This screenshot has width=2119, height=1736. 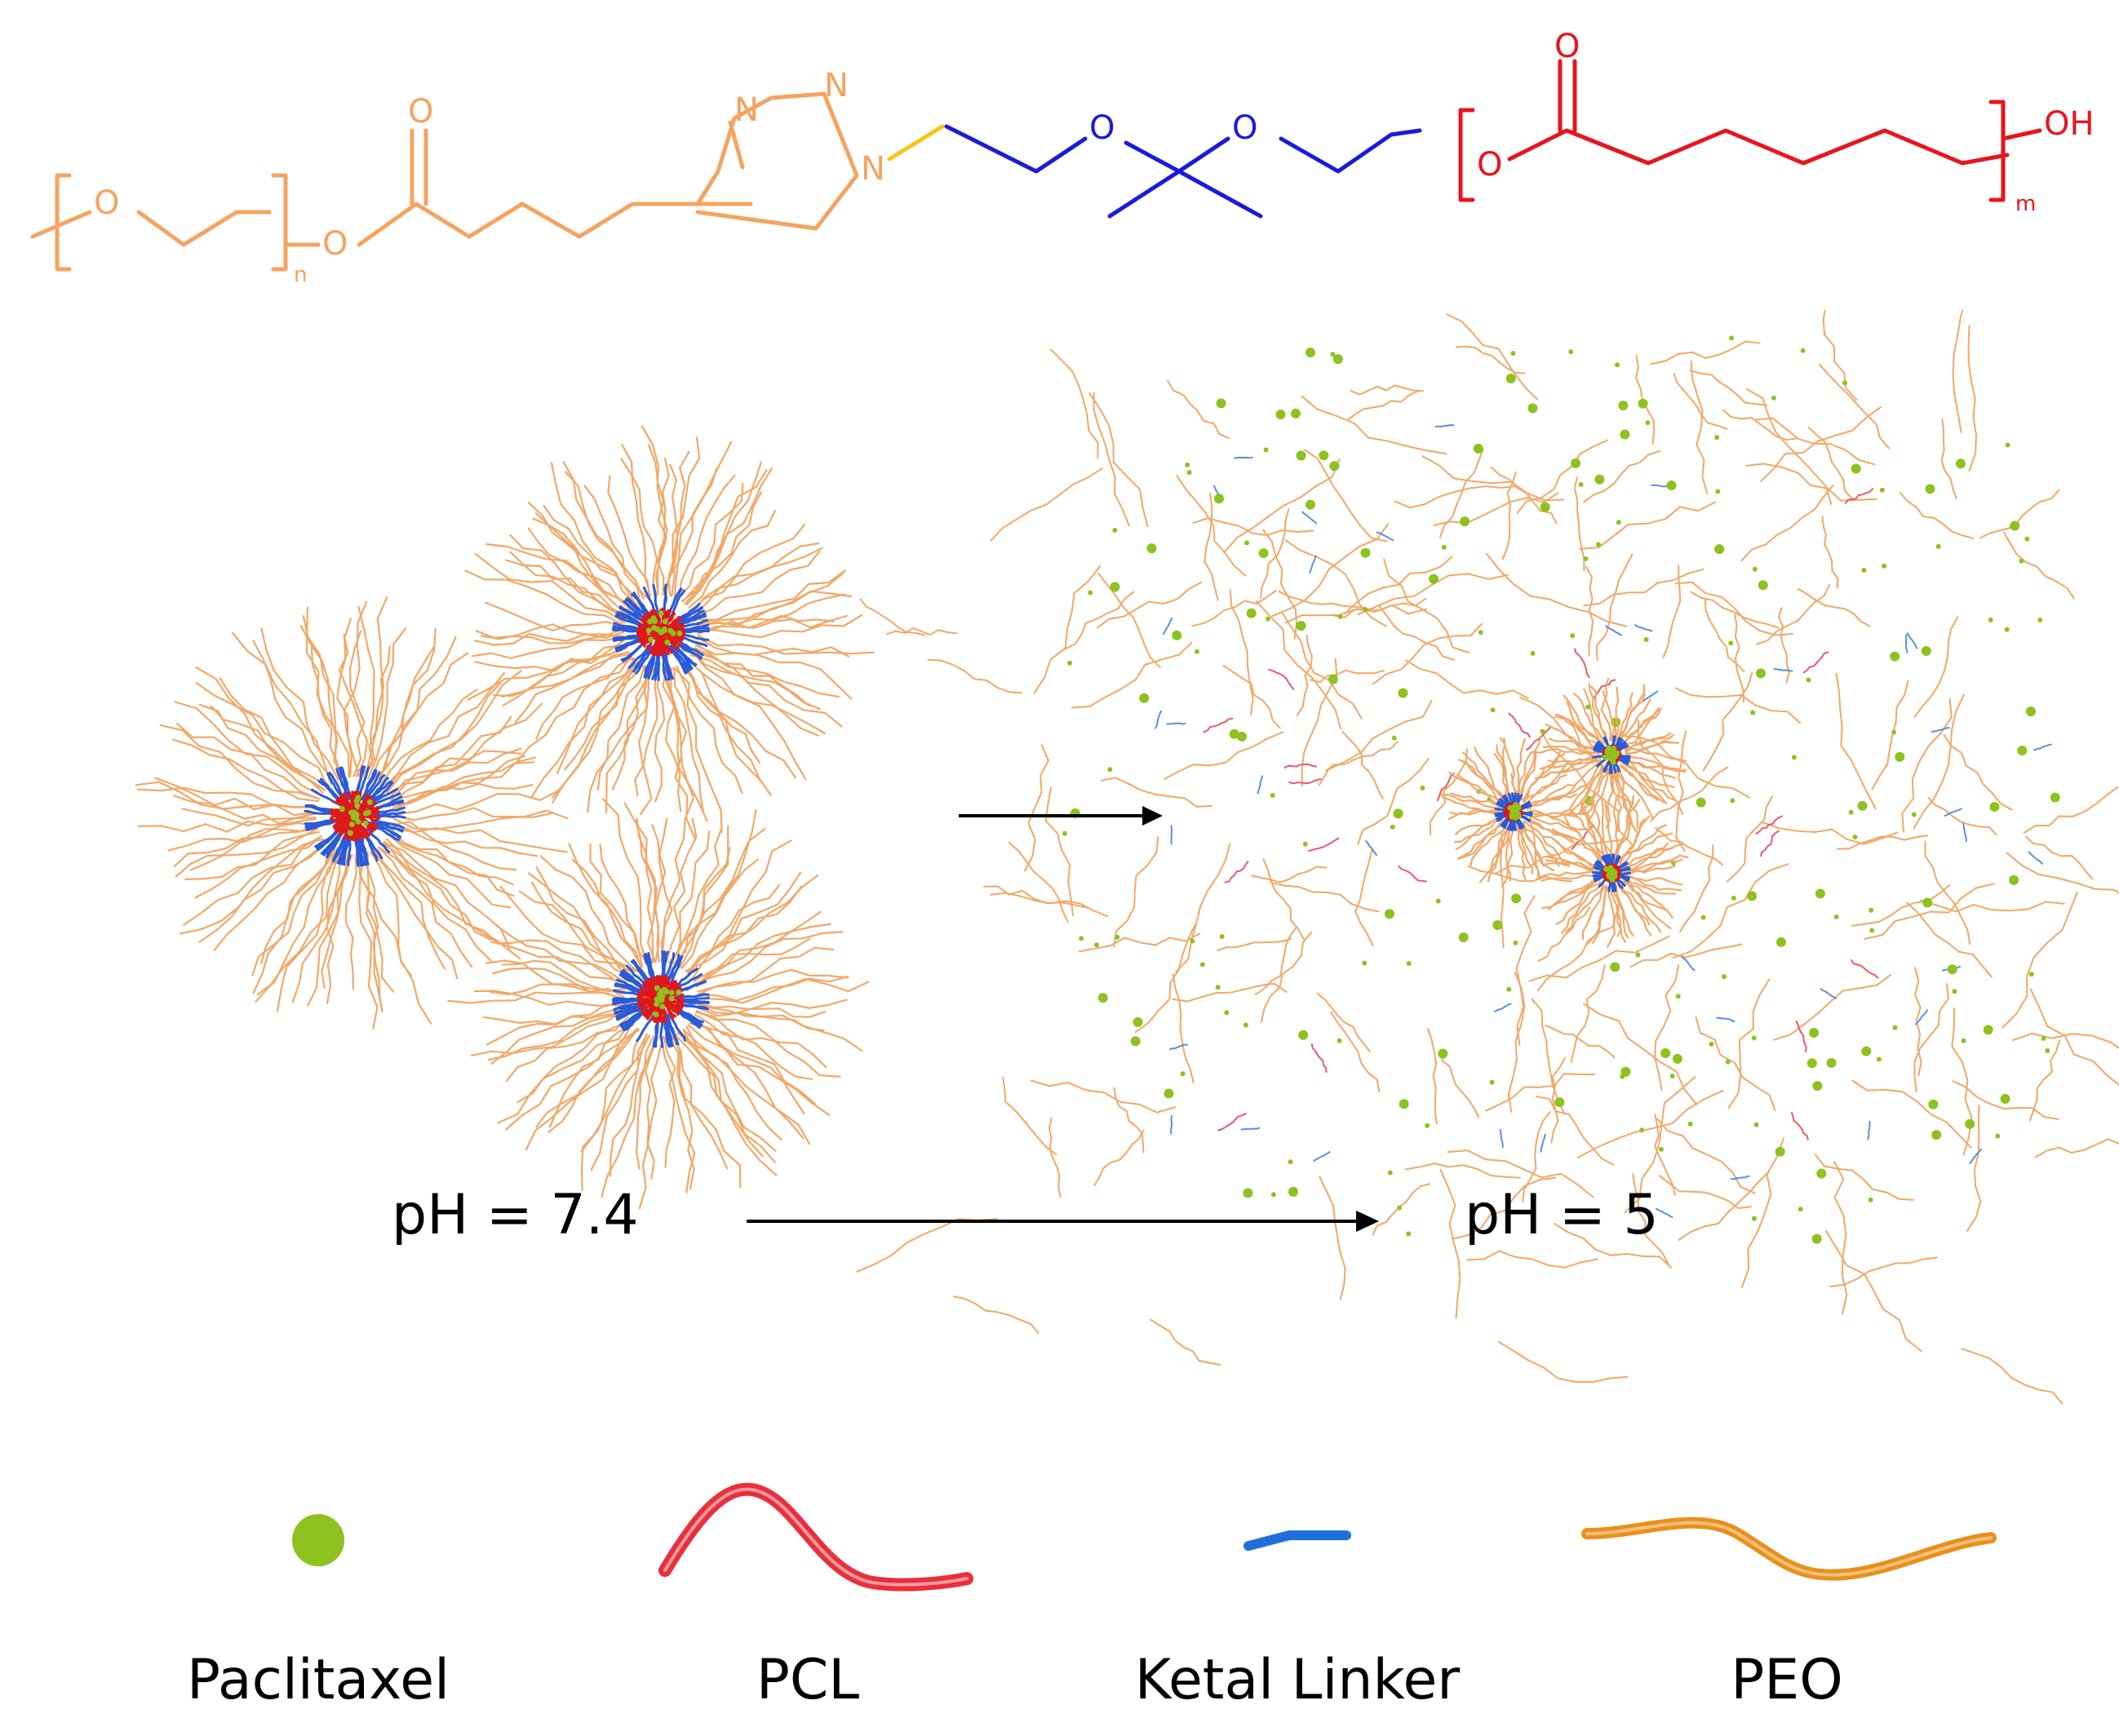 What do you see at coordinates (836, 85) in the screenshot?
I see `atom-n-2: N` at bounding box center [836, 85].